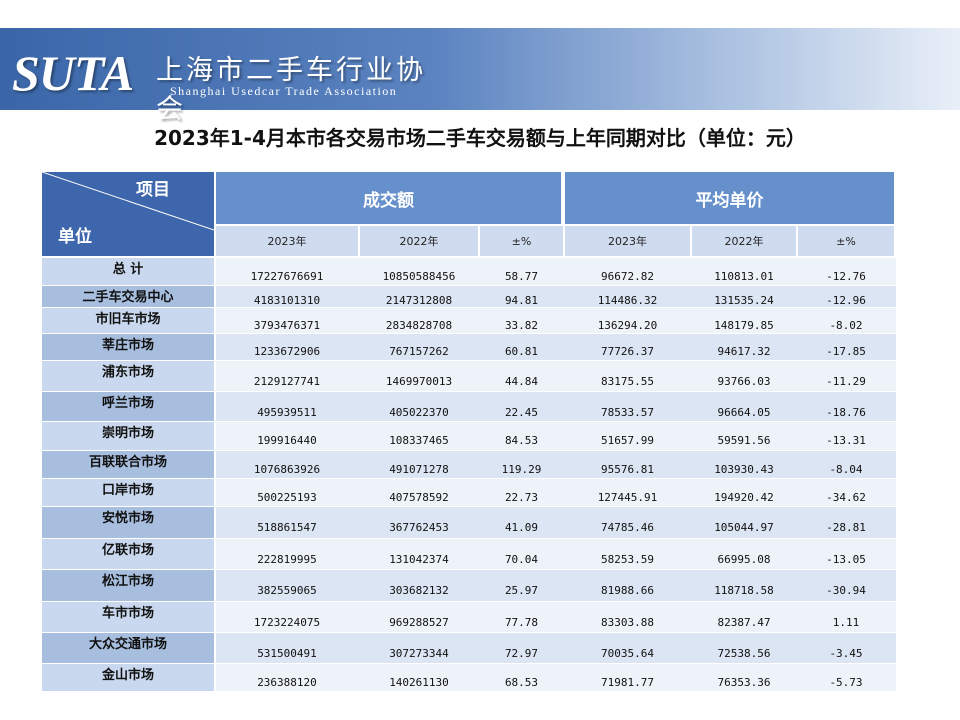 The image size is (960, 720). I want to click on subheader-sub-2022-avg: 2022年, so click(744, 241).